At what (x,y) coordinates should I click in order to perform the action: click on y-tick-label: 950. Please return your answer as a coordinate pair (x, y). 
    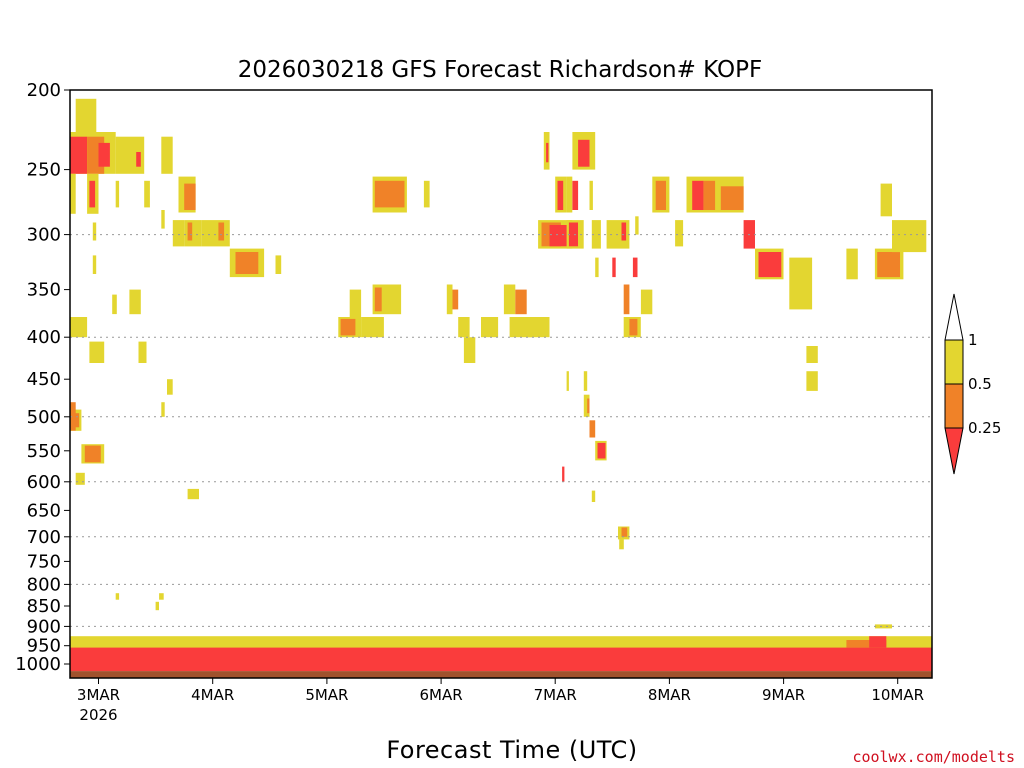
    Looking at the image, I should click on (44, 646).